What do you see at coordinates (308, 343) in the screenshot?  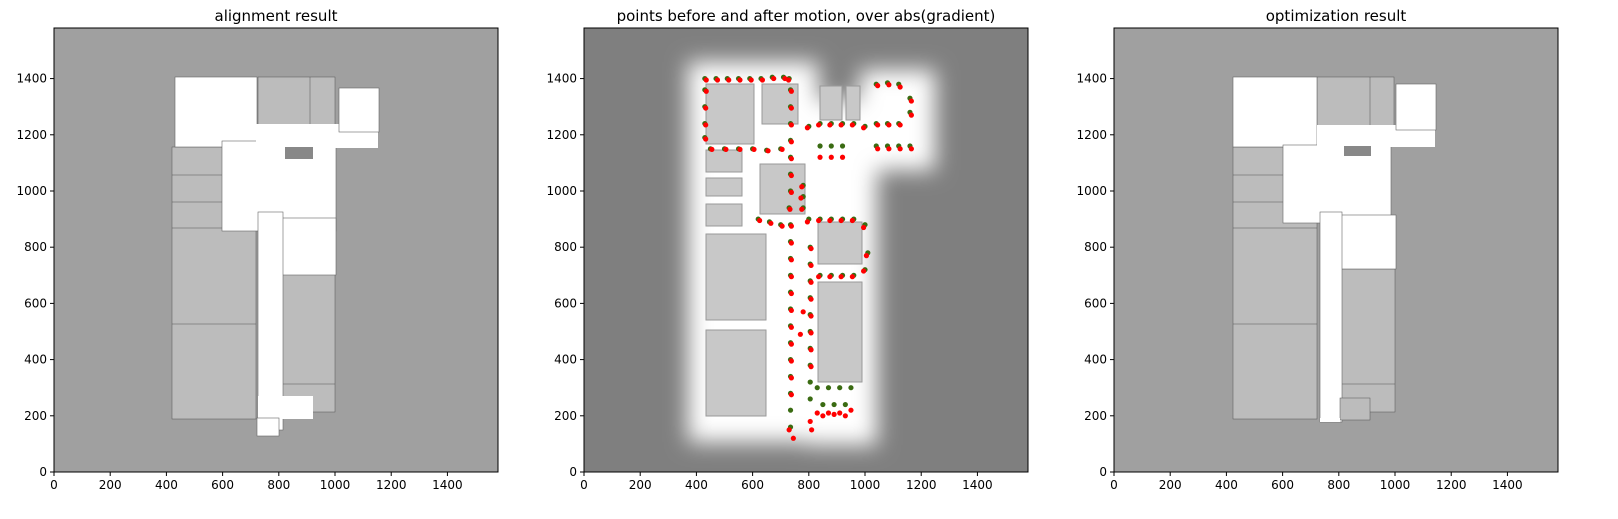 I see `layout-lower-block` at bounding box center [308, 343].